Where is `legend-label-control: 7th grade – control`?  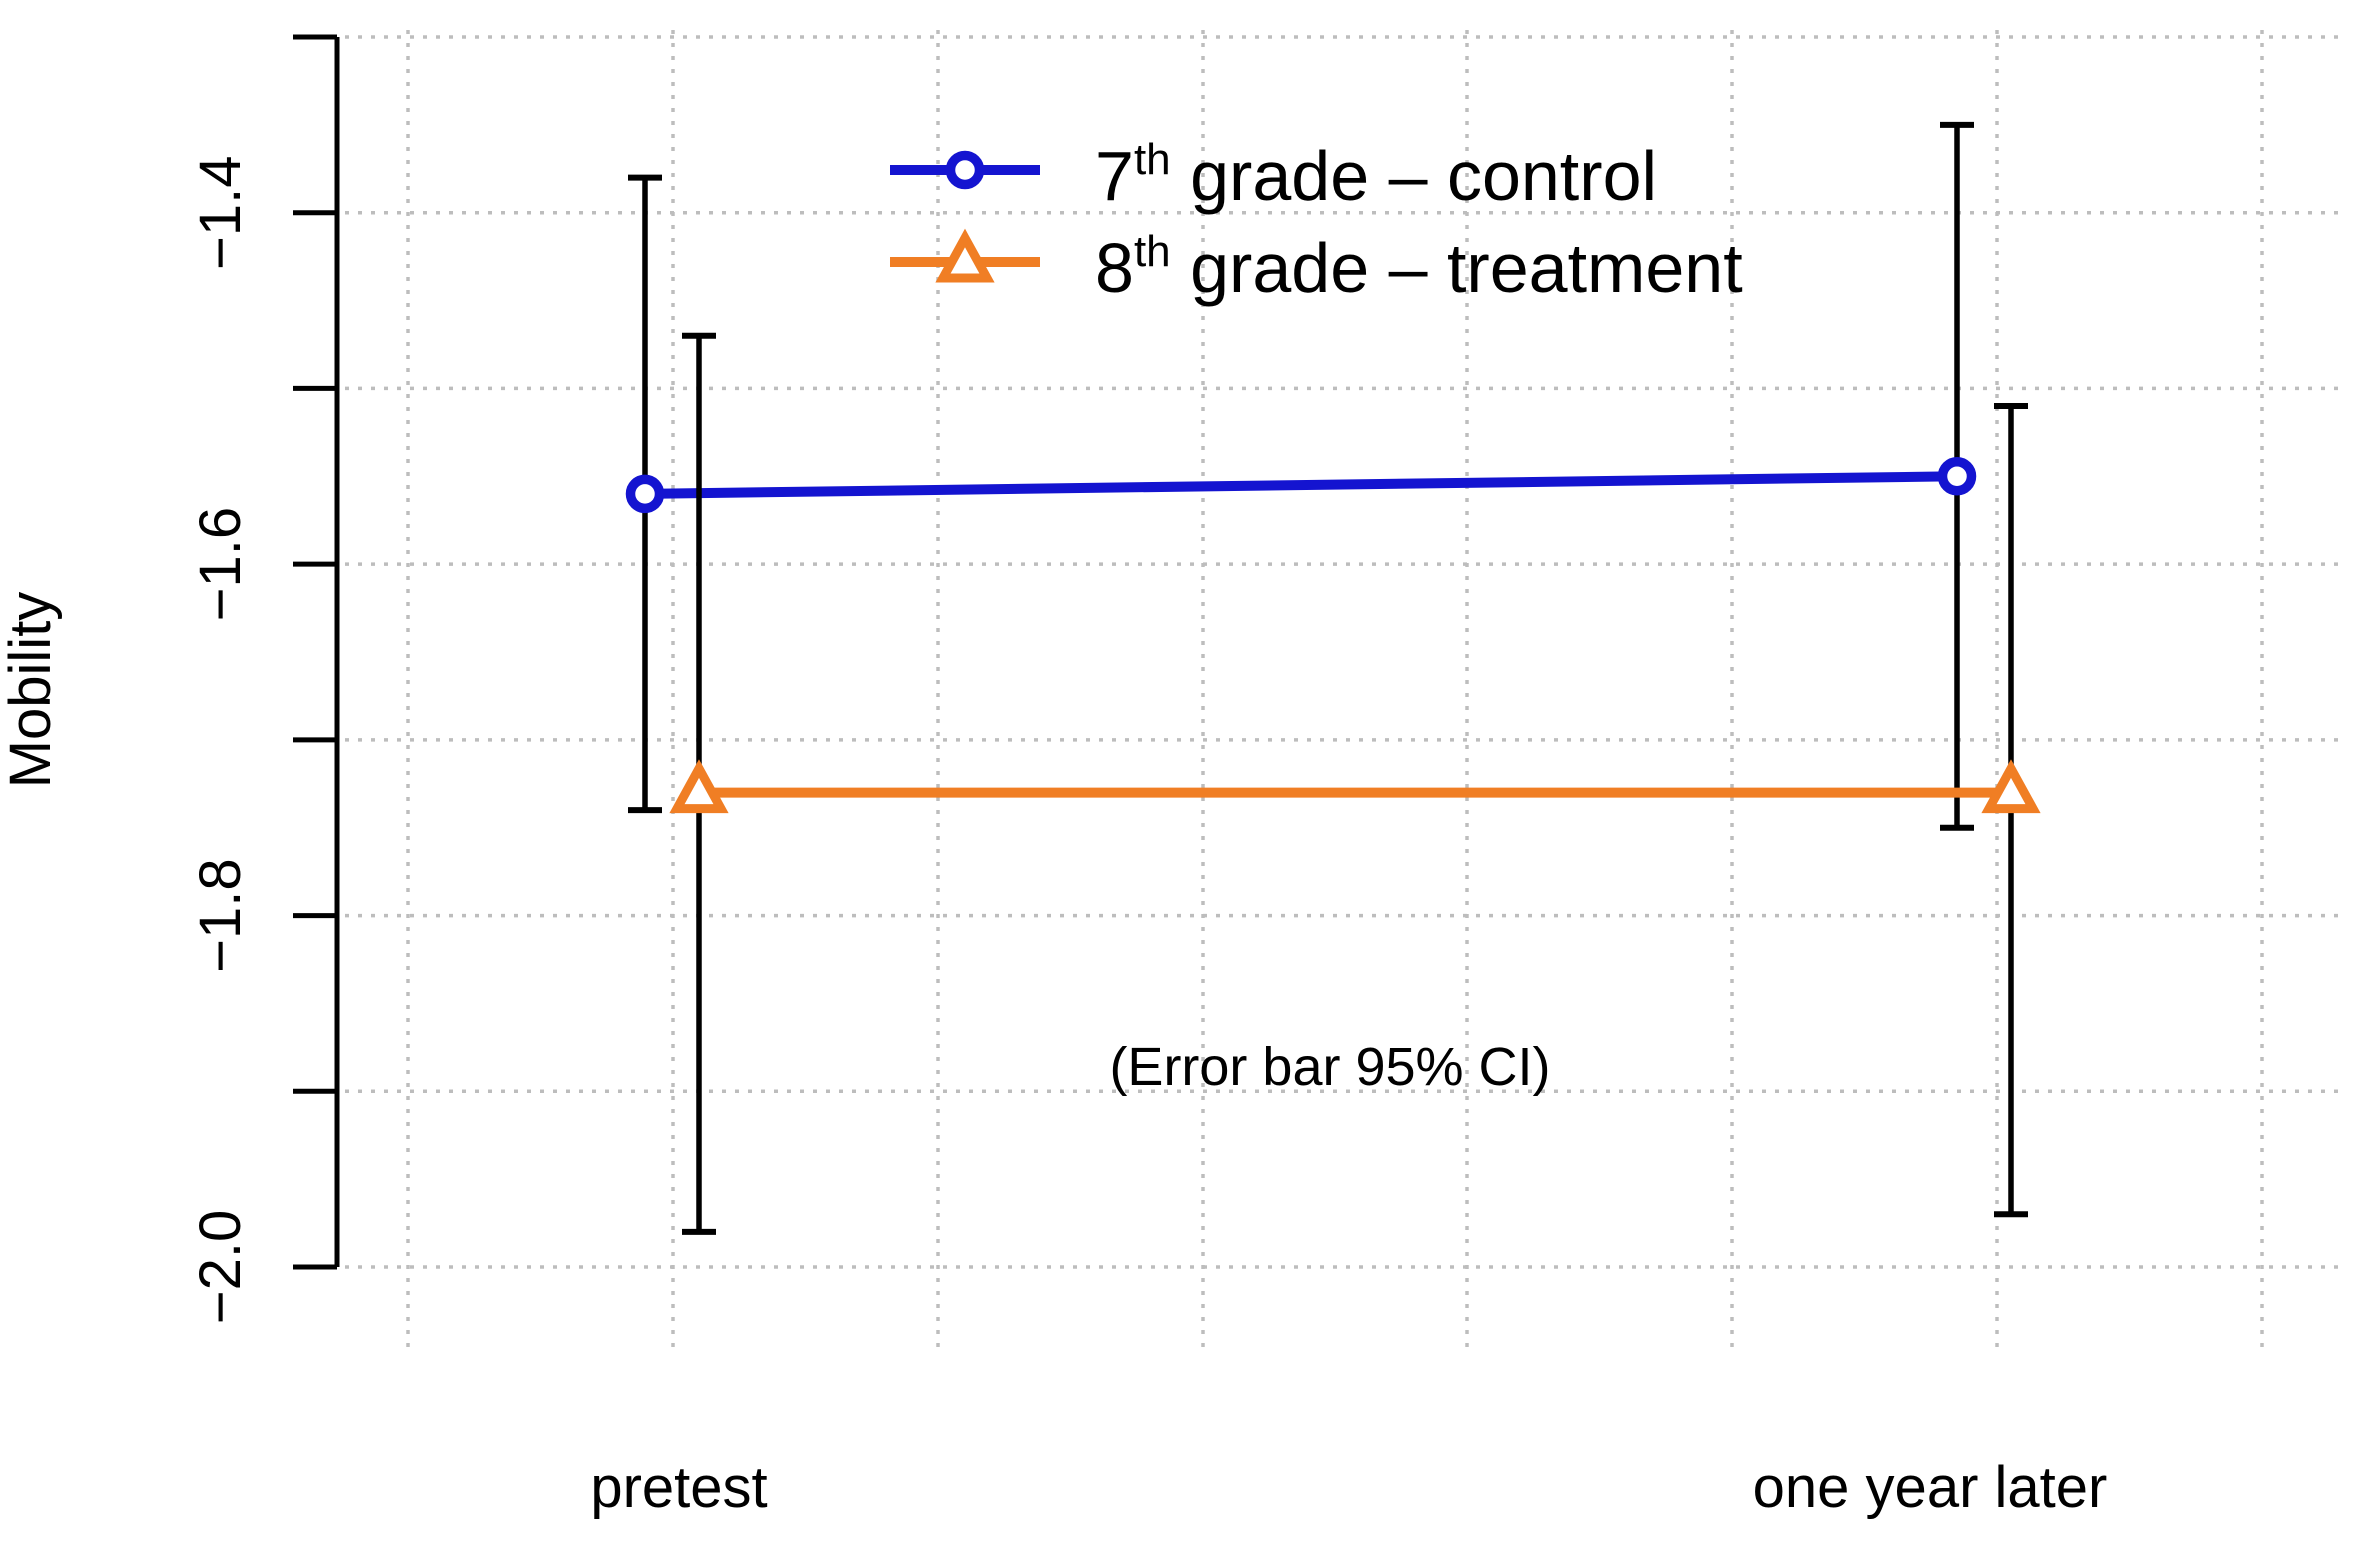 legend-label-control: 7th grade – control is located at coordinates (1376, 175).